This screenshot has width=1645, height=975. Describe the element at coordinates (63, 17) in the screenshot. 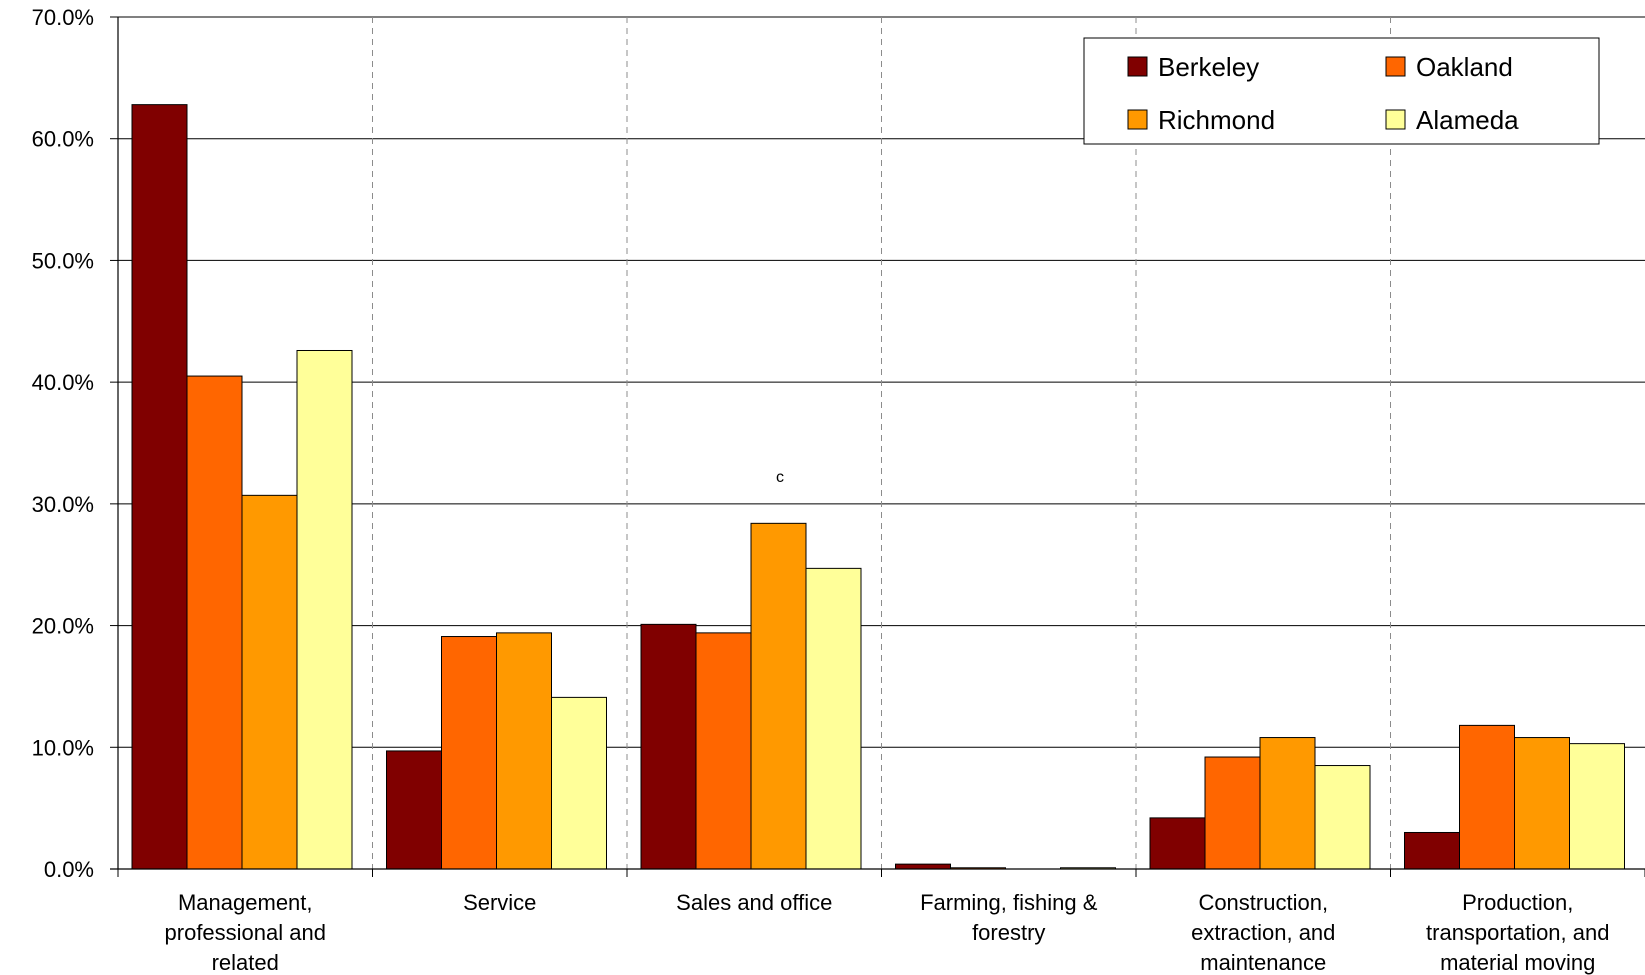

I see `y-tick-label: 70.0%` at that location.